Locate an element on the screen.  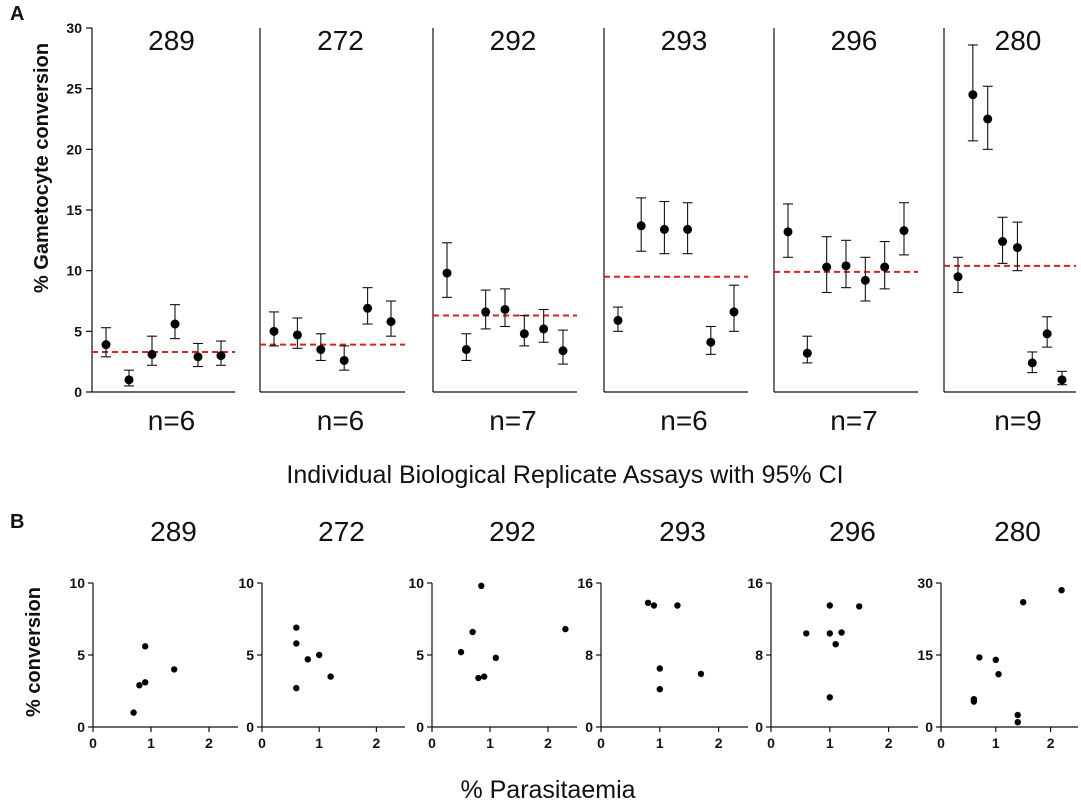
panel-280-title: 280 is located at coordinates (1018, 40).